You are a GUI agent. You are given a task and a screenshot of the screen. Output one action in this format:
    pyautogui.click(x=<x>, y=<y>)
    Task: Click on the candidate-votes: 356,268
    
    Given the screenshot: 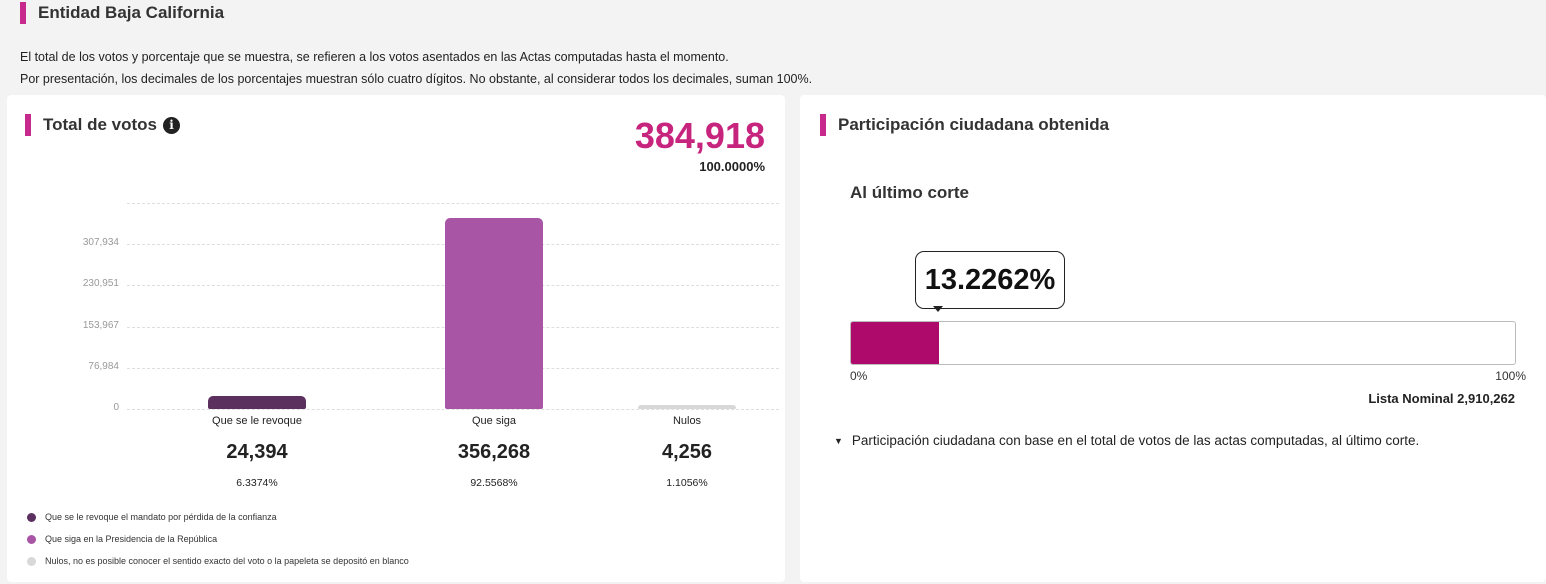 What is the action you would take?
    pyautogui.click(x=494, y=452)
    